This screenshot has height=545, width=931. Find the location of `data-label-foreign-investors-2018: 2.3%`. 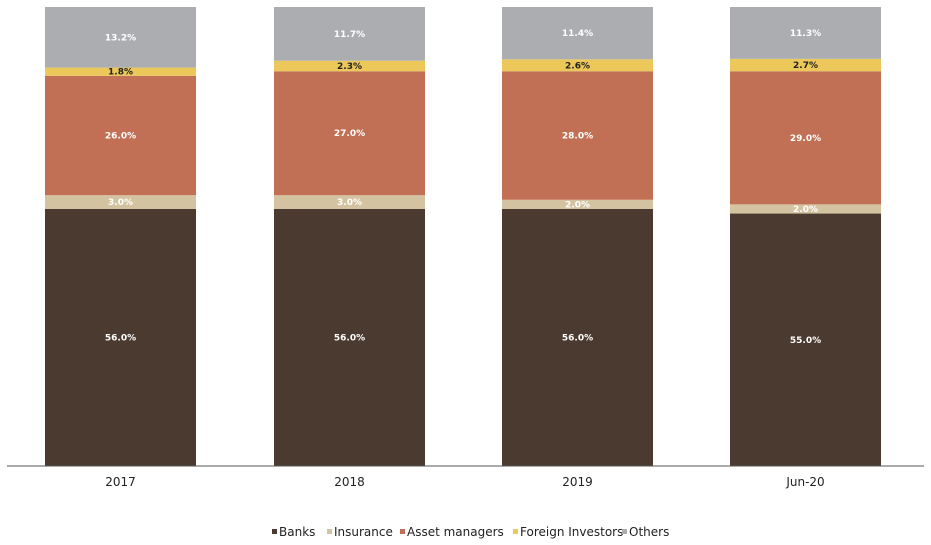

data-label-foreign-investors-2018: 2.3% is located at coordinates (349, 67).